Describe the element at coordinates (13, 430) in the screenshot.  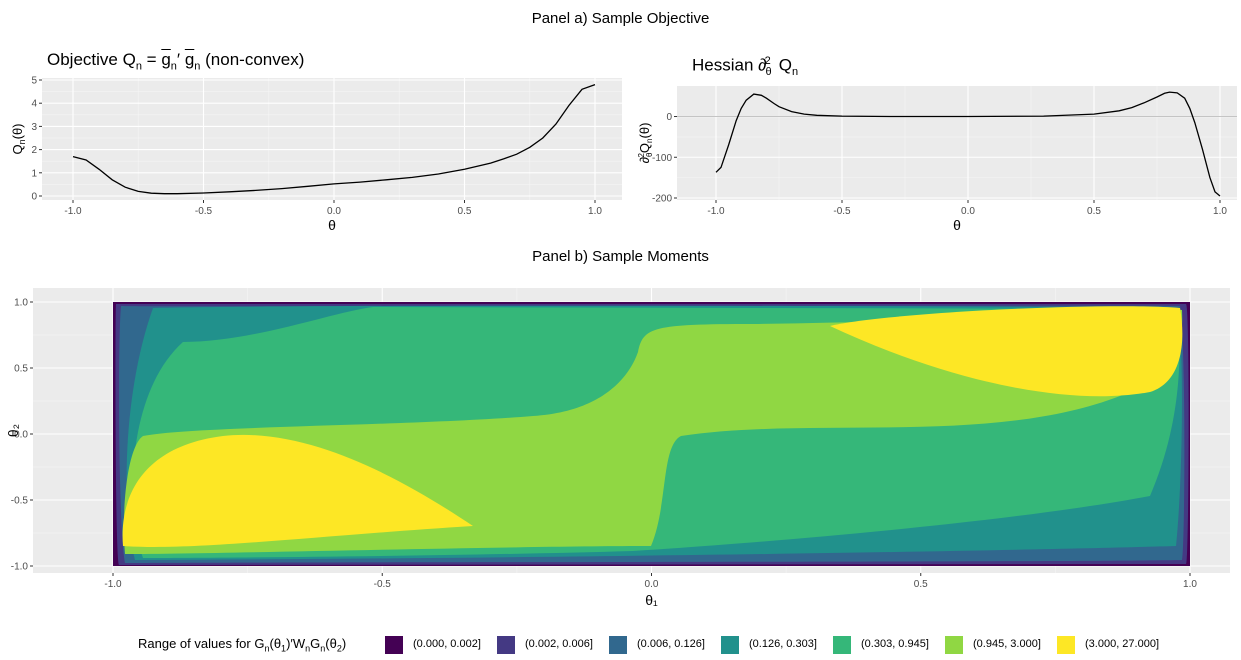
I see `y-axis-label: θ₂` at that location.